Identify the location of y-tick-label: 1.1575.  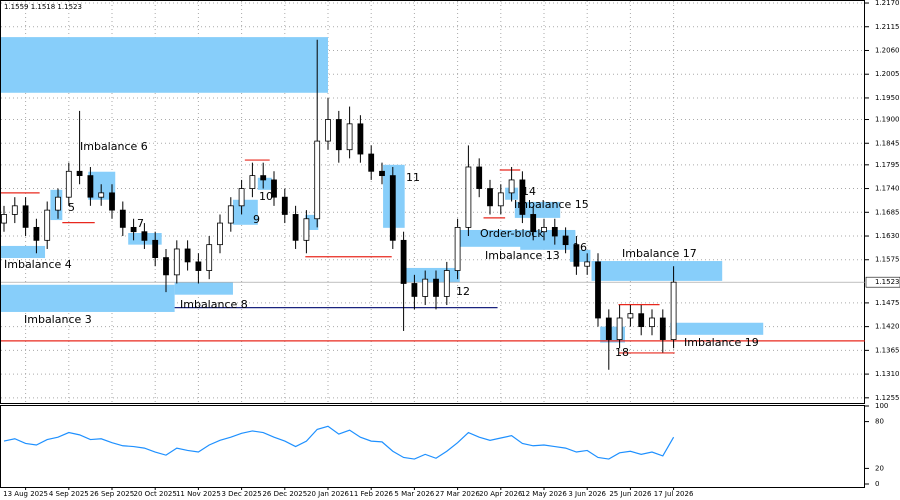
(887, 260).